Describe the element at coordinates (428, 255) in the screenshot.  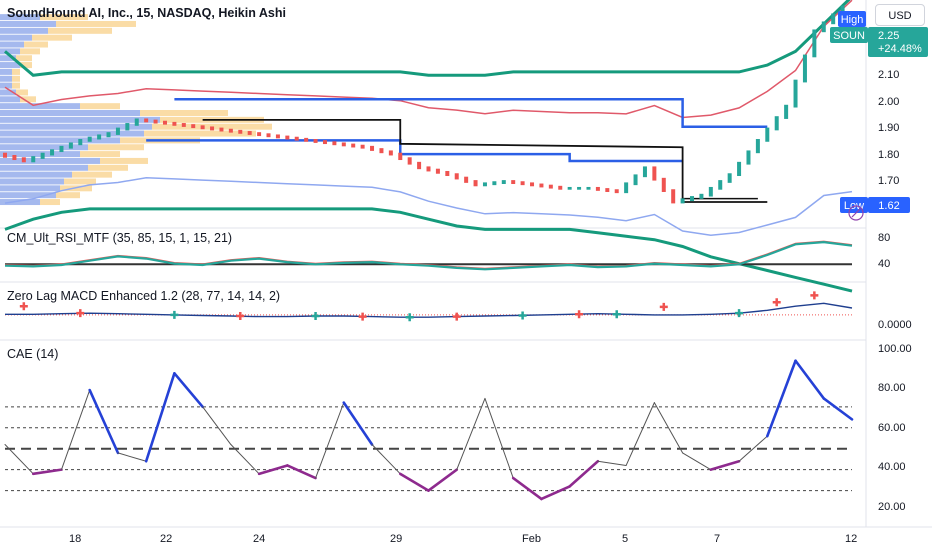
I see `rsi-pane` at that location.